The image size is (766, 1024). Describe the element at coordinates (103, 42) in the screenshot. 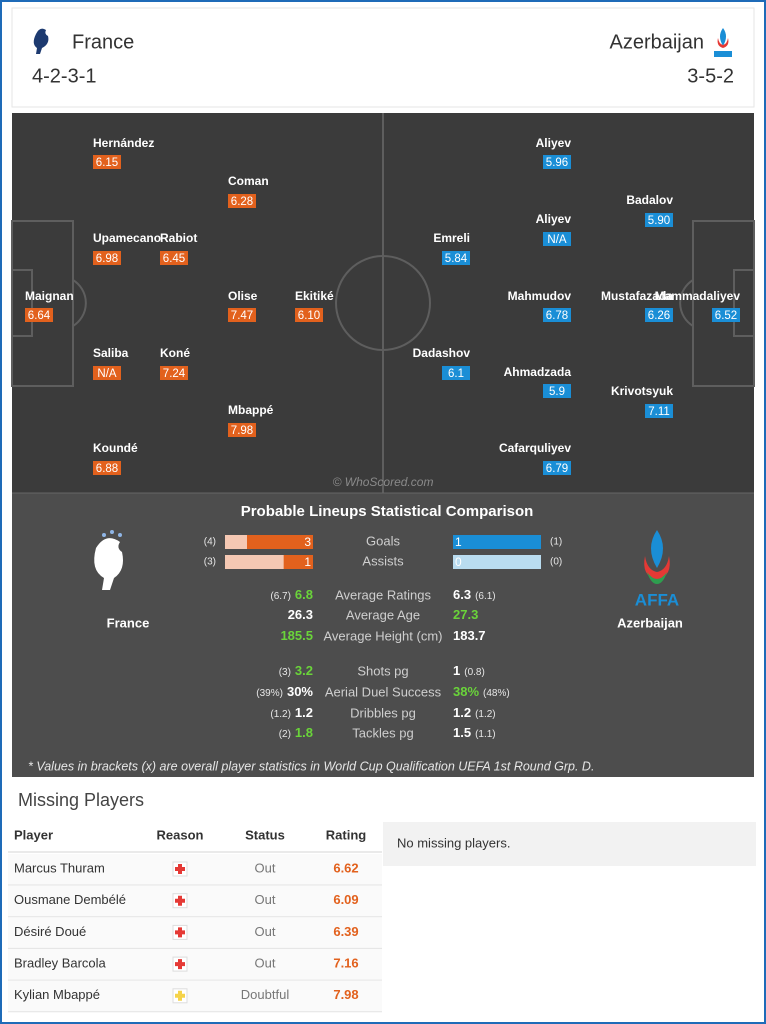

I see `home-team-name: France` at that location.